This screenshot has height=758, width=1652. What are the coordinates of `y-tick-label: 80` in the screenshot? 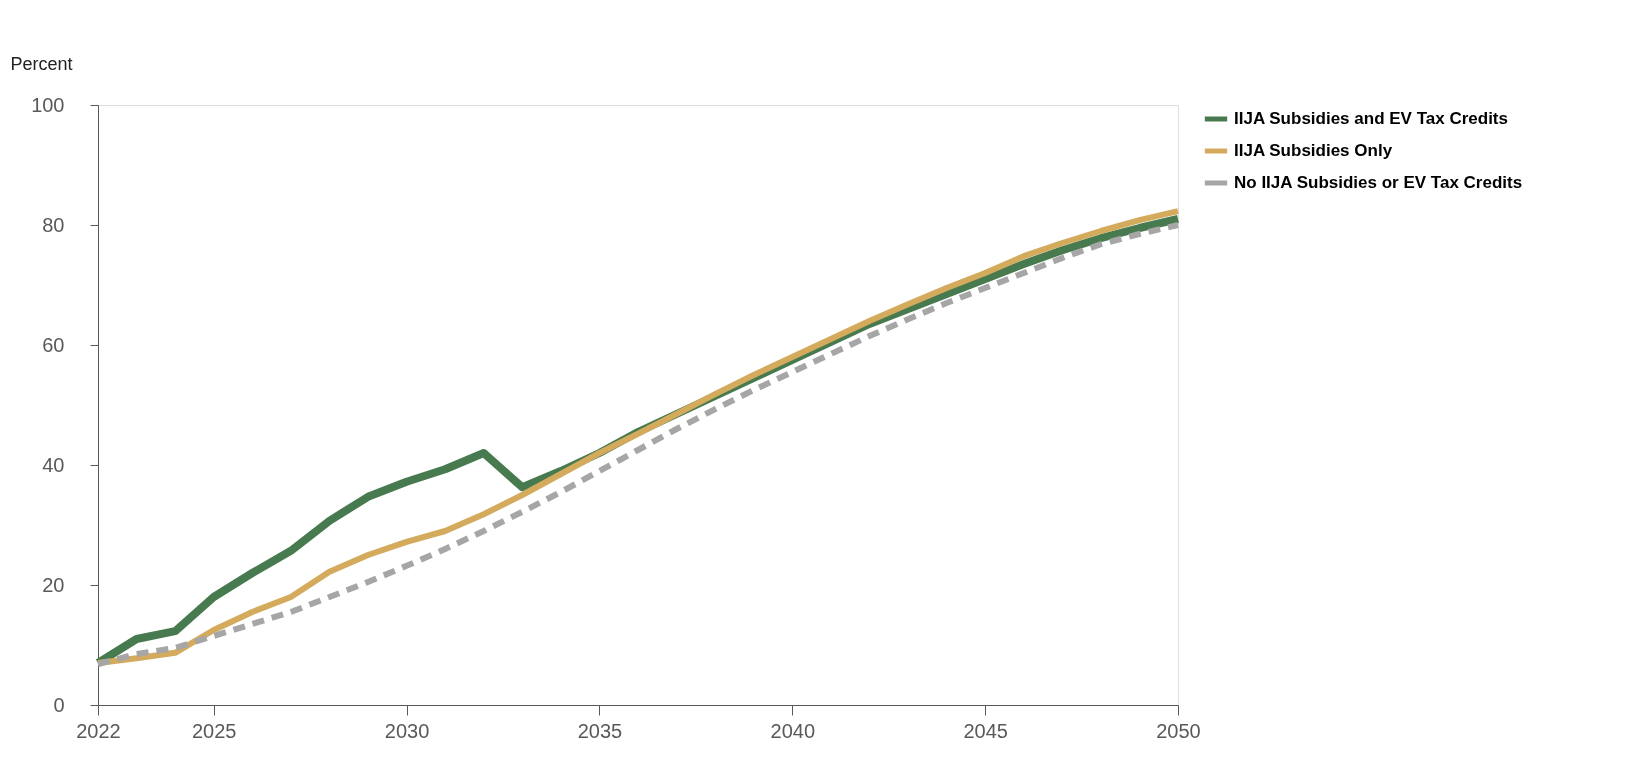 It's located at (53, 224).